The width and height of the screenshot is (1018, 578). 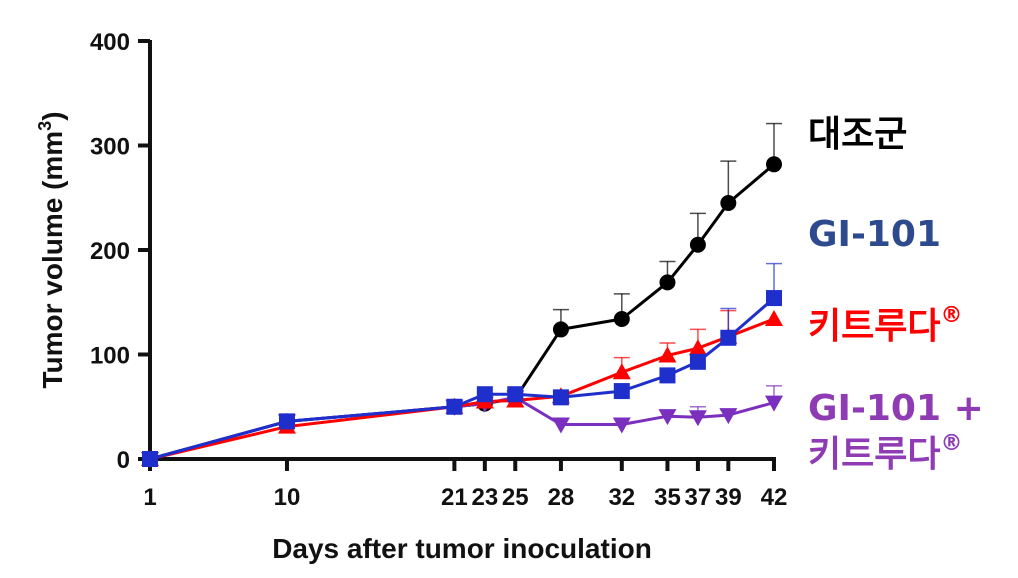 What do you see at coordinates (857, 134) in the screenshot?
I see `legend-label-control: 대조군` at bounding box center [857, 134].